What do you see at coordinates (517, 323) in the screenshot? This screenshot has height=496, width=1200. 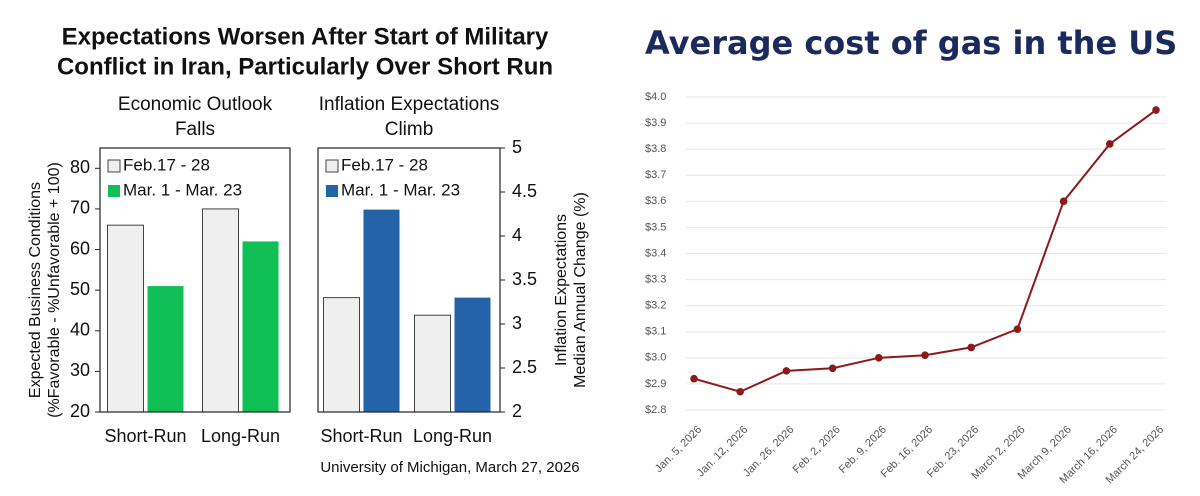 I see `y-tick-label: 3` at bounding box center [517, 323].